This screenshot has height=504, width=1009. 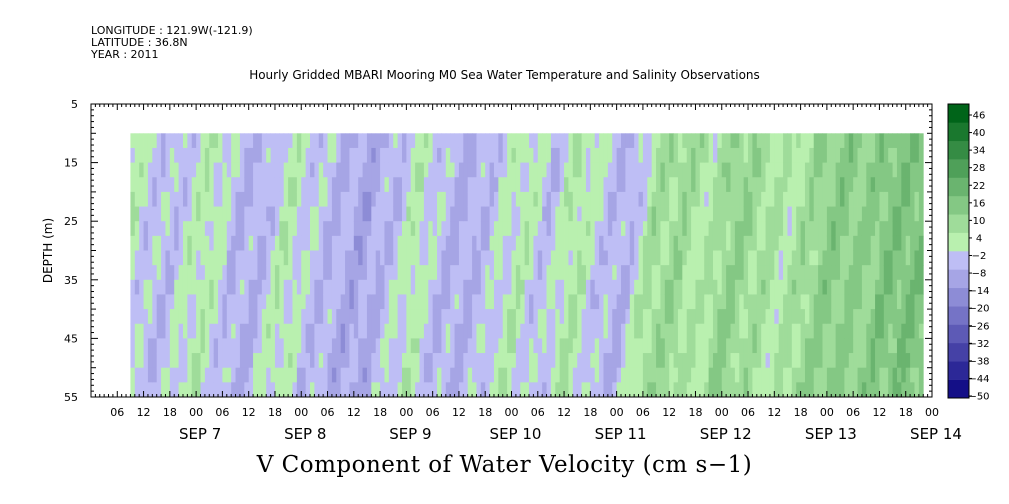 I want to click on colorbar-swatch, so click(x=958, y=389).